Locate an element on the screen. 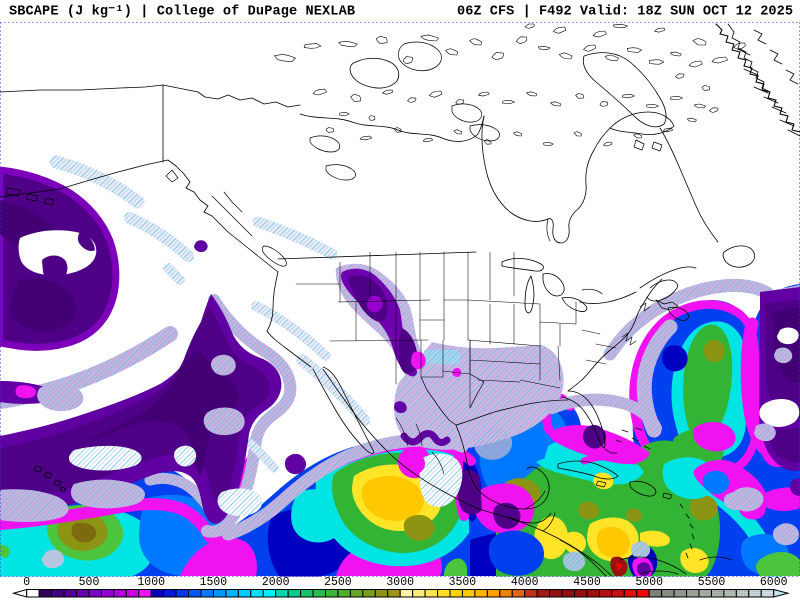 Image resolution: width=800 pixels, height=605 pixels. svg-text: 2000 is located at coordinates (276, 582).